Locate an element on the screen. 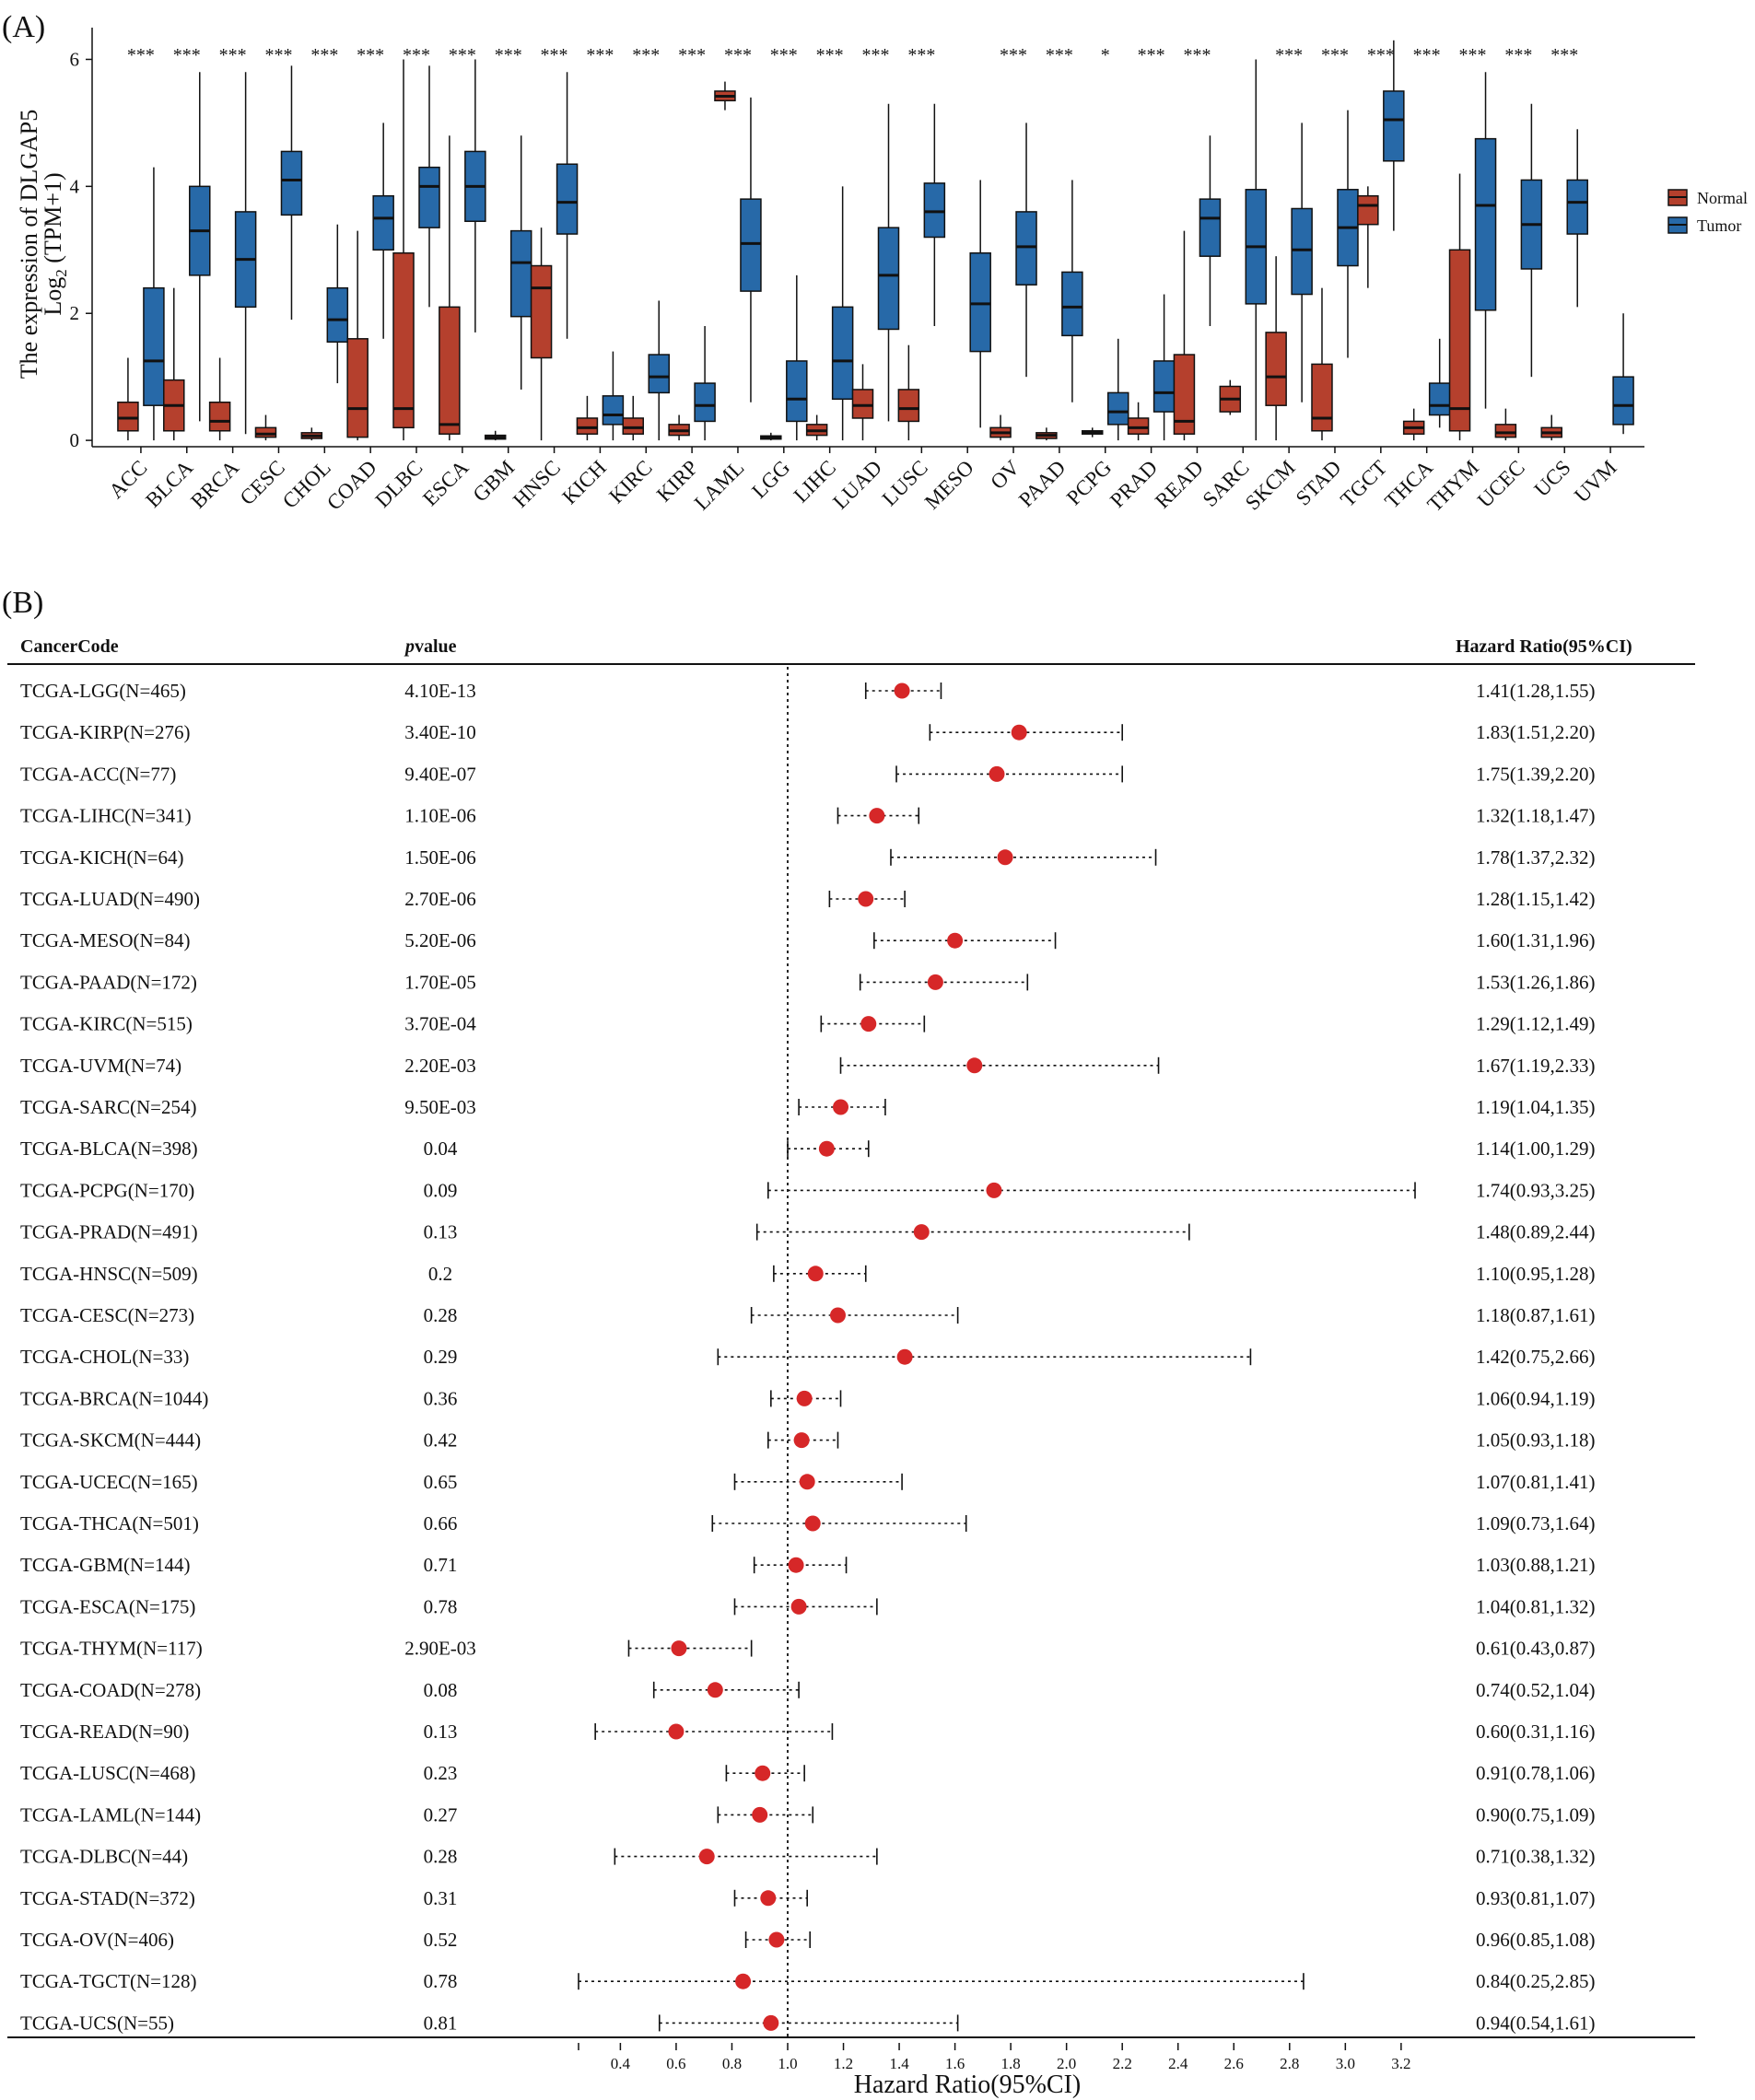 Image resolution: width=1755 pixels, height=2100 pixels. hr-point-tcga-skcm-n-444- is located at coordinates (801, 1440).